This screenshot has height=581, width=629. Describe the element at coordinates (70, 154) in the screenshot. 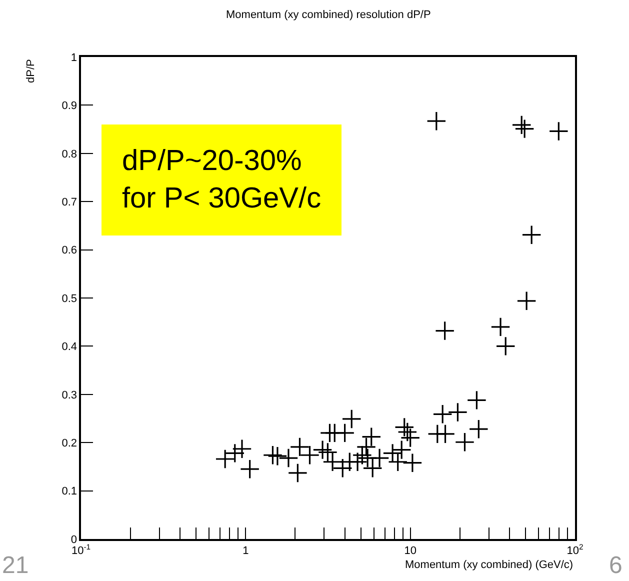

I see `y-tick-label: 0.8` at that location.